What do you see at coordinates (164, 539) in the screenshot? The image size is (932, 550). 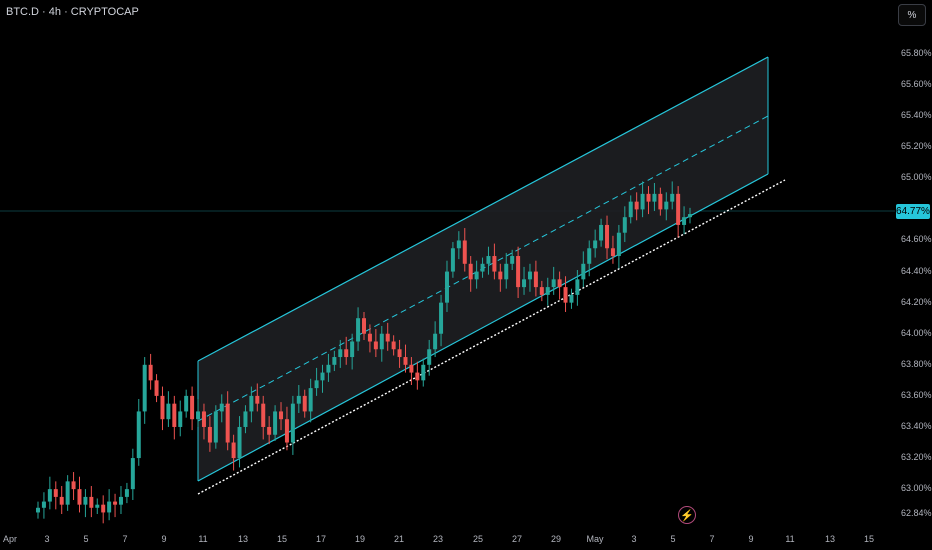 I see `x-tick-label: 9` at bounding box center [164, 539].